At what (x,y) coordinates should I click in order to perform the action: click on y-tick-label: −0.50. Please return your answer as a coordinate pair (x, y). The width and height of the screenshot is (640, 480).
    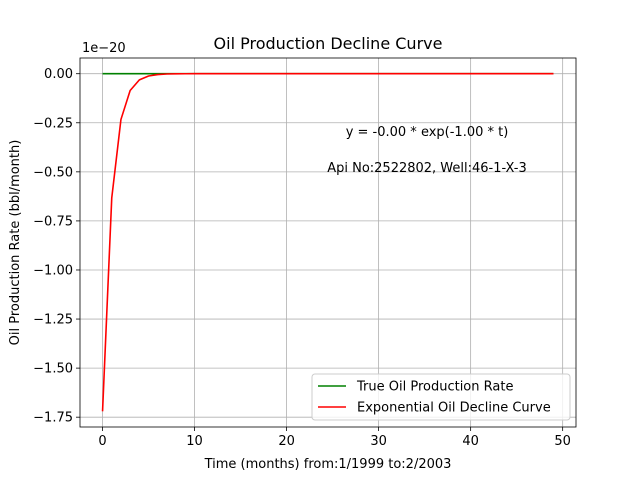
    Looking at the image, I should click on (53, 172).